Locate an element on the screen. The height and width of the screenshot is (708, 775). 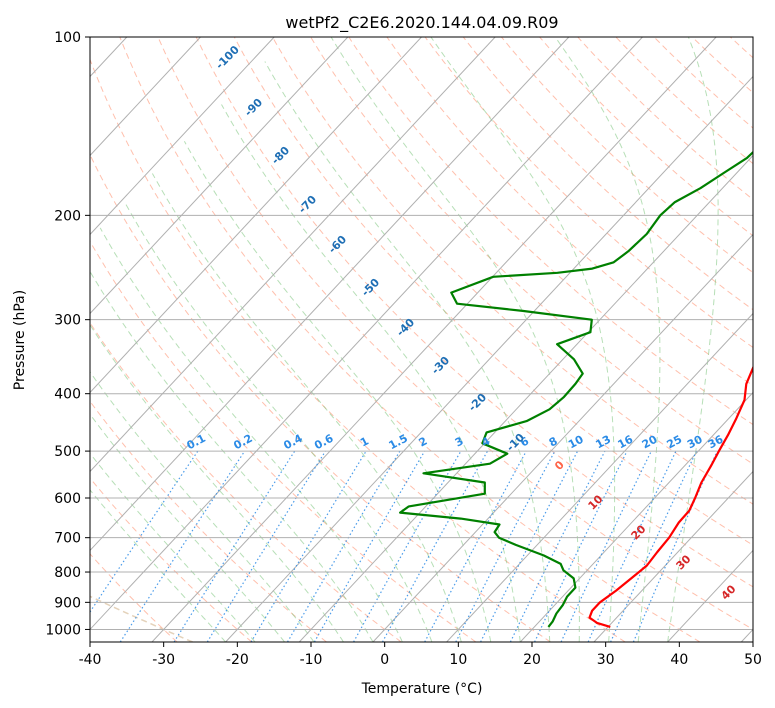
y-axis-label: Pressure (hPa) is located at coordinates (20, 340).